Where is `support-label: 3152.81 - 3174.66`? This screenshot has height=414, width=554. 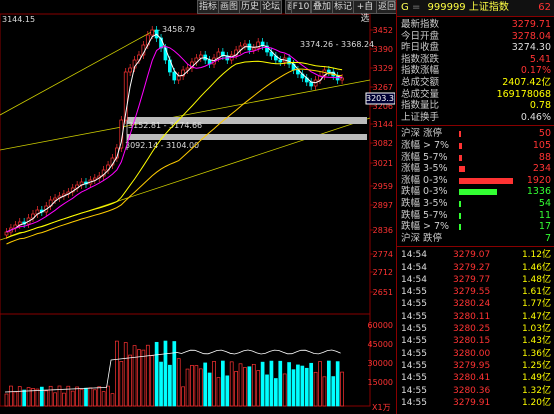
support-label: 3152.81 - 3174.66 is located at coordinates (165, 125).